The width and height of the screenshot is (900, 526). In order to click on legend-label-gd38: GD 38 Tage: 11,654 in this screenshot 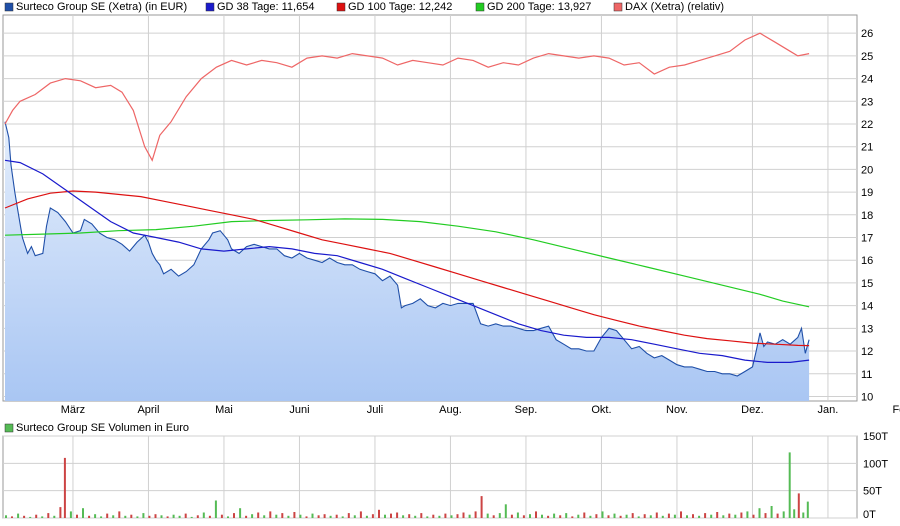, I will do `click(265, 7)`.